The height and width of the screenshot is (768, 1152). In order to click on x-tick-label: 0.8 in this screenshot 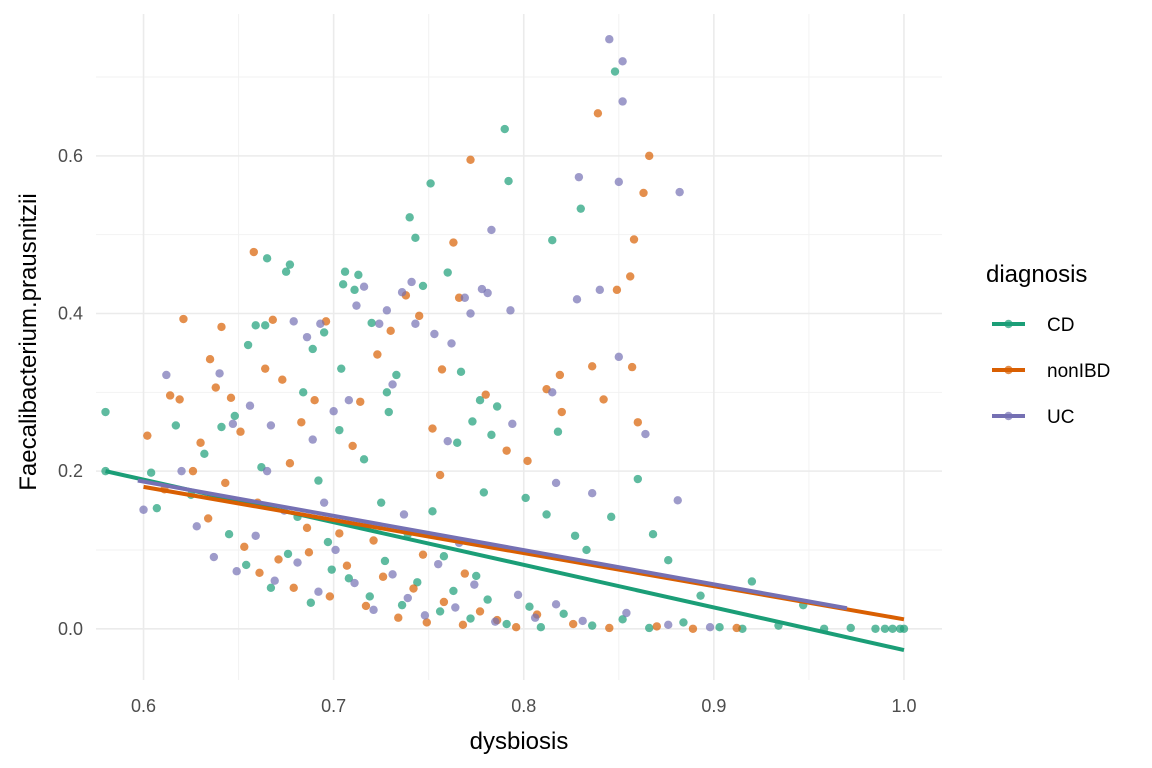, I will do `click(523, 706)`.